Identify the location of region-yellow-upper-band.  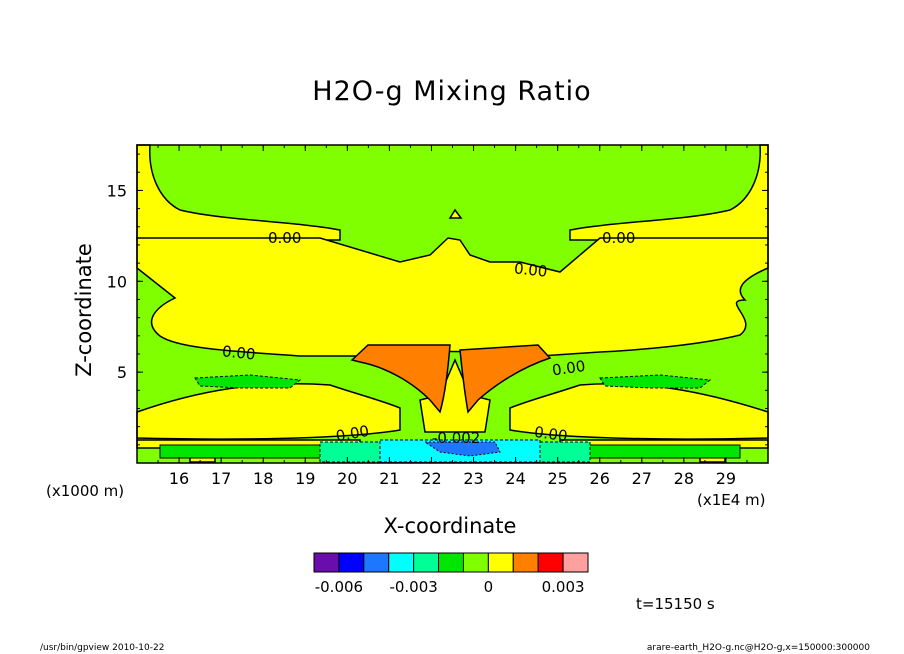
(452, 297).